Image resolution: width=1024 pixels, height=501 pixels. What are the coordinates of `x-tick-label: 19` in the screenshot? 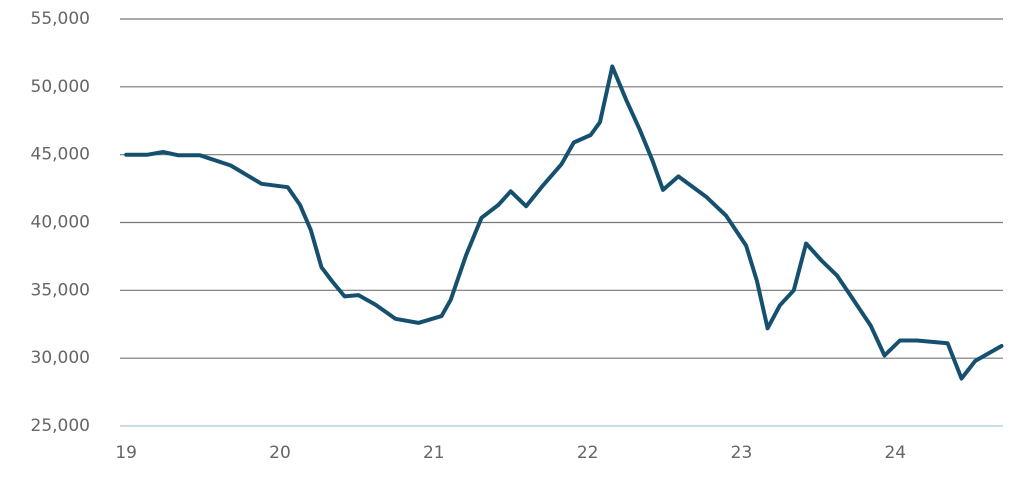 It's located at (126, 453).